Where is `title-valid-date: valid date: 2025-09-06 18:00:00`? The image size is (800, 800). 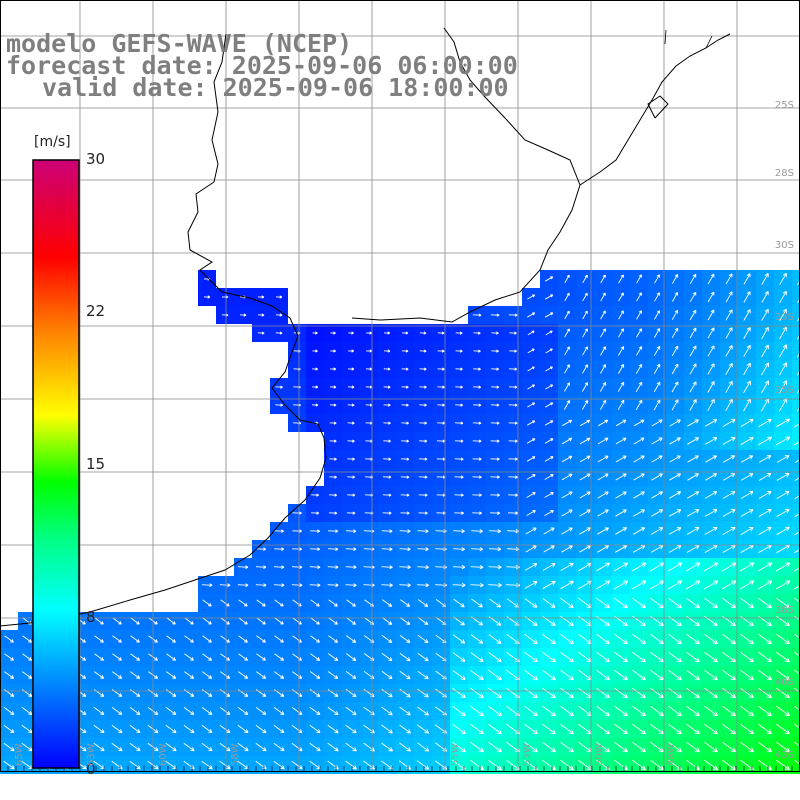 title-valid-date: valid date: 2025-09-06 18:00:00 is located at coordinates (275, 87).